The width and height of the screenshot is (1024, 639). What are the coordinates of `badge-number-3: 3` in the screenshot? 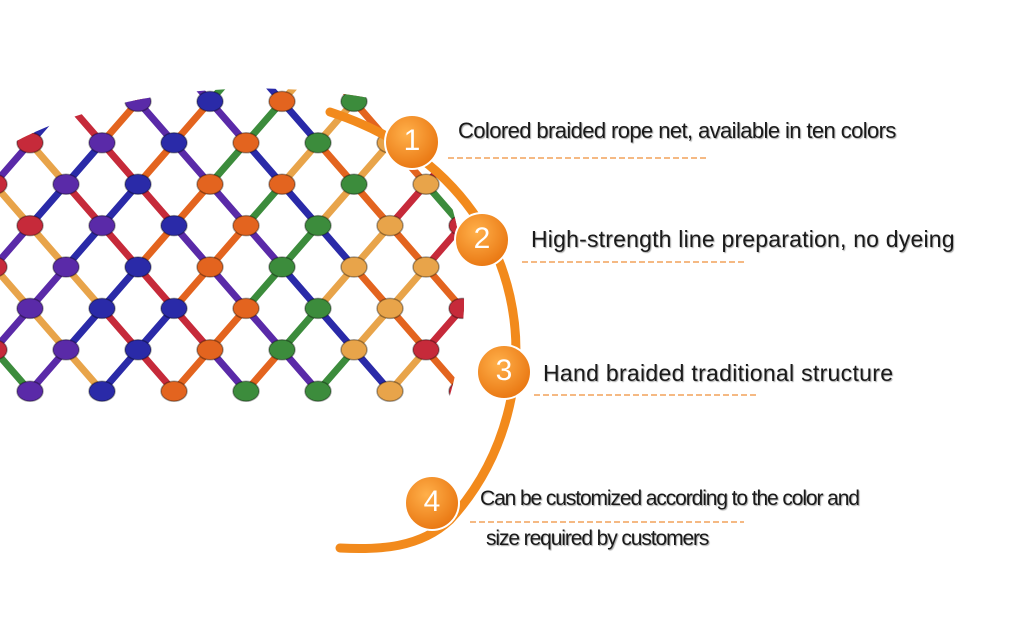 It's located at (504, 370).